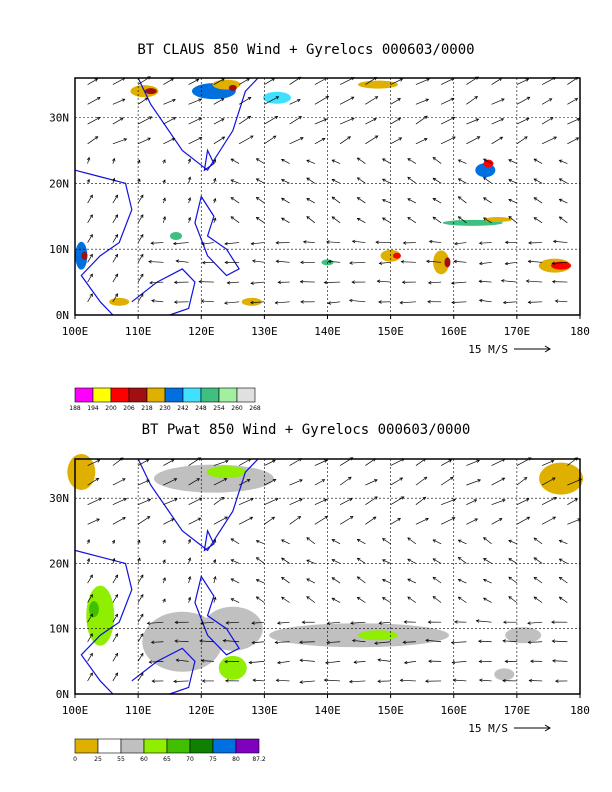  What do you see at coordinates (93, 408) in the screenshot?
I see `colorbar-label: 194` at bounding box center [93, 408].